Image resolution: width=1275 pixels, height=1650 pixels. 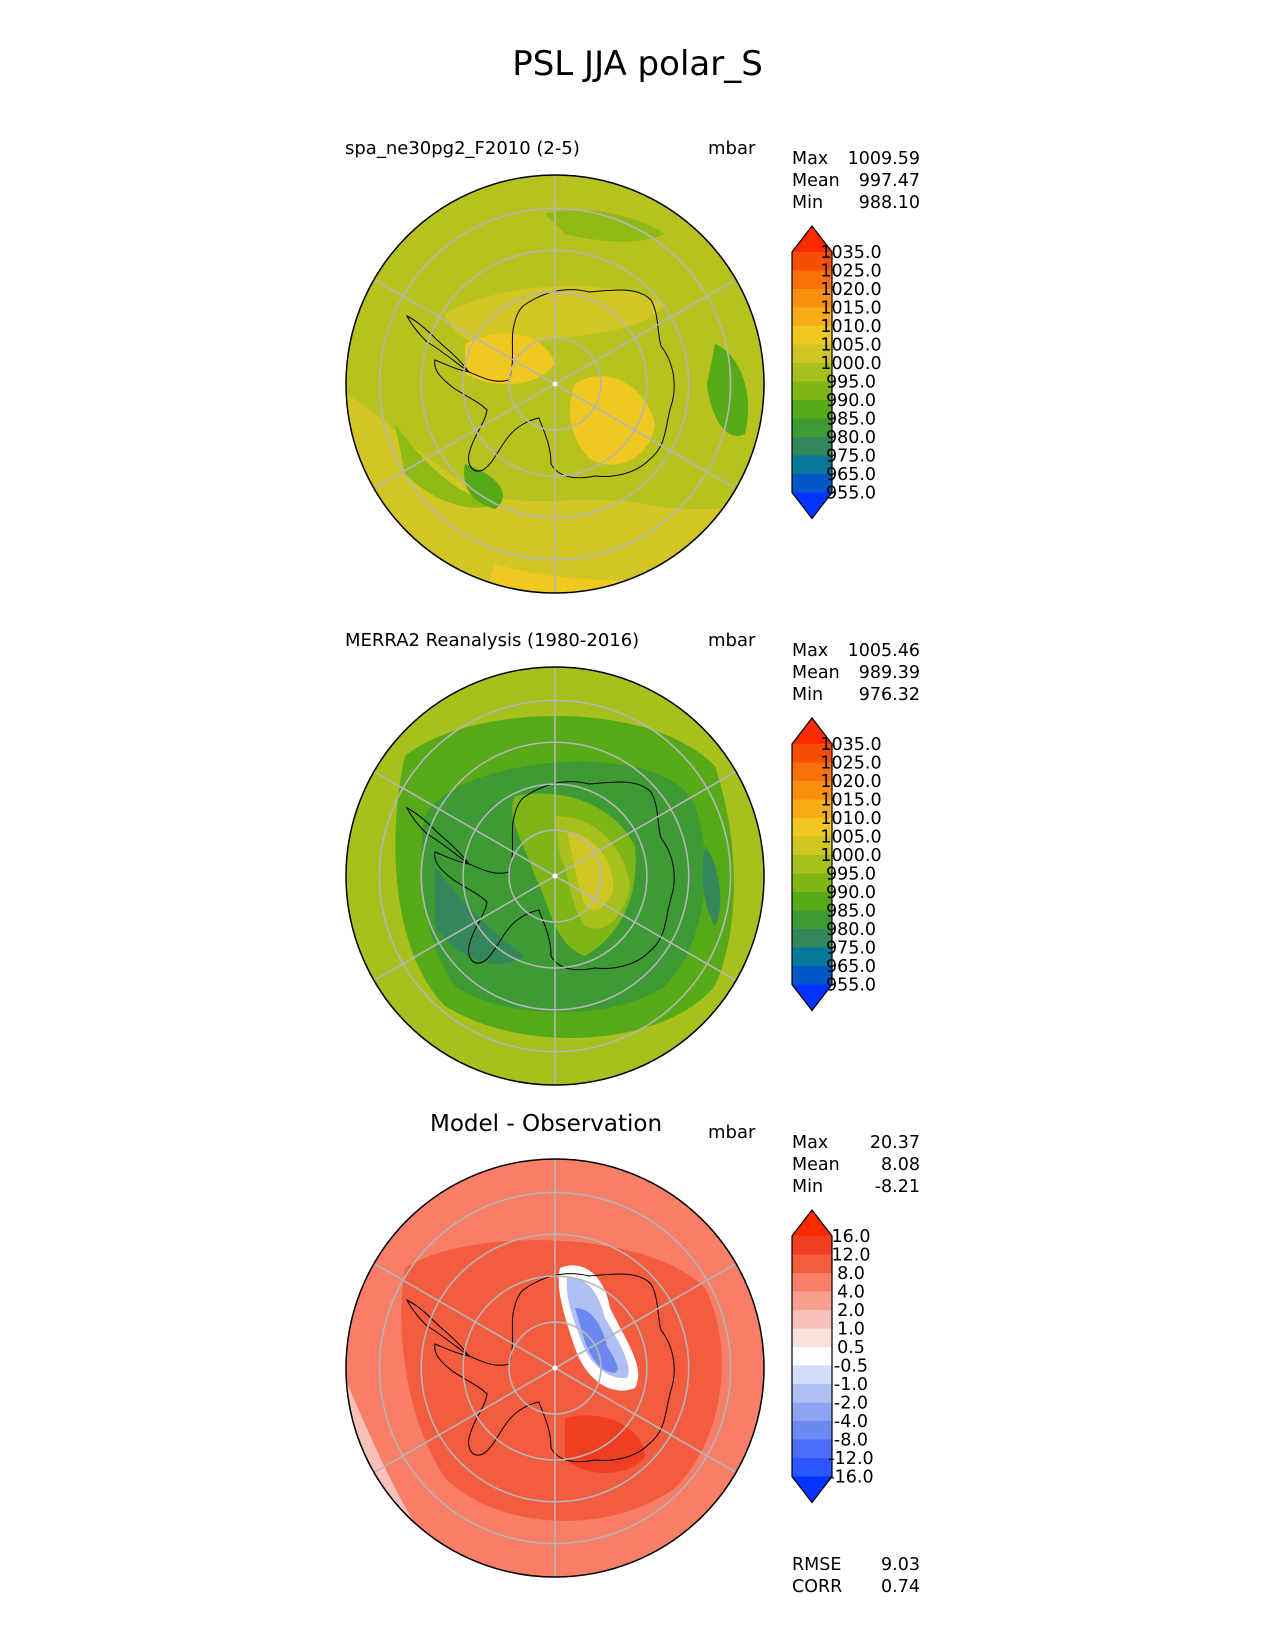 What do you see at coordinates (900, 1587) in the screenshot?
I see `corr-value: 0.74` at bounding box center [900, 1587].